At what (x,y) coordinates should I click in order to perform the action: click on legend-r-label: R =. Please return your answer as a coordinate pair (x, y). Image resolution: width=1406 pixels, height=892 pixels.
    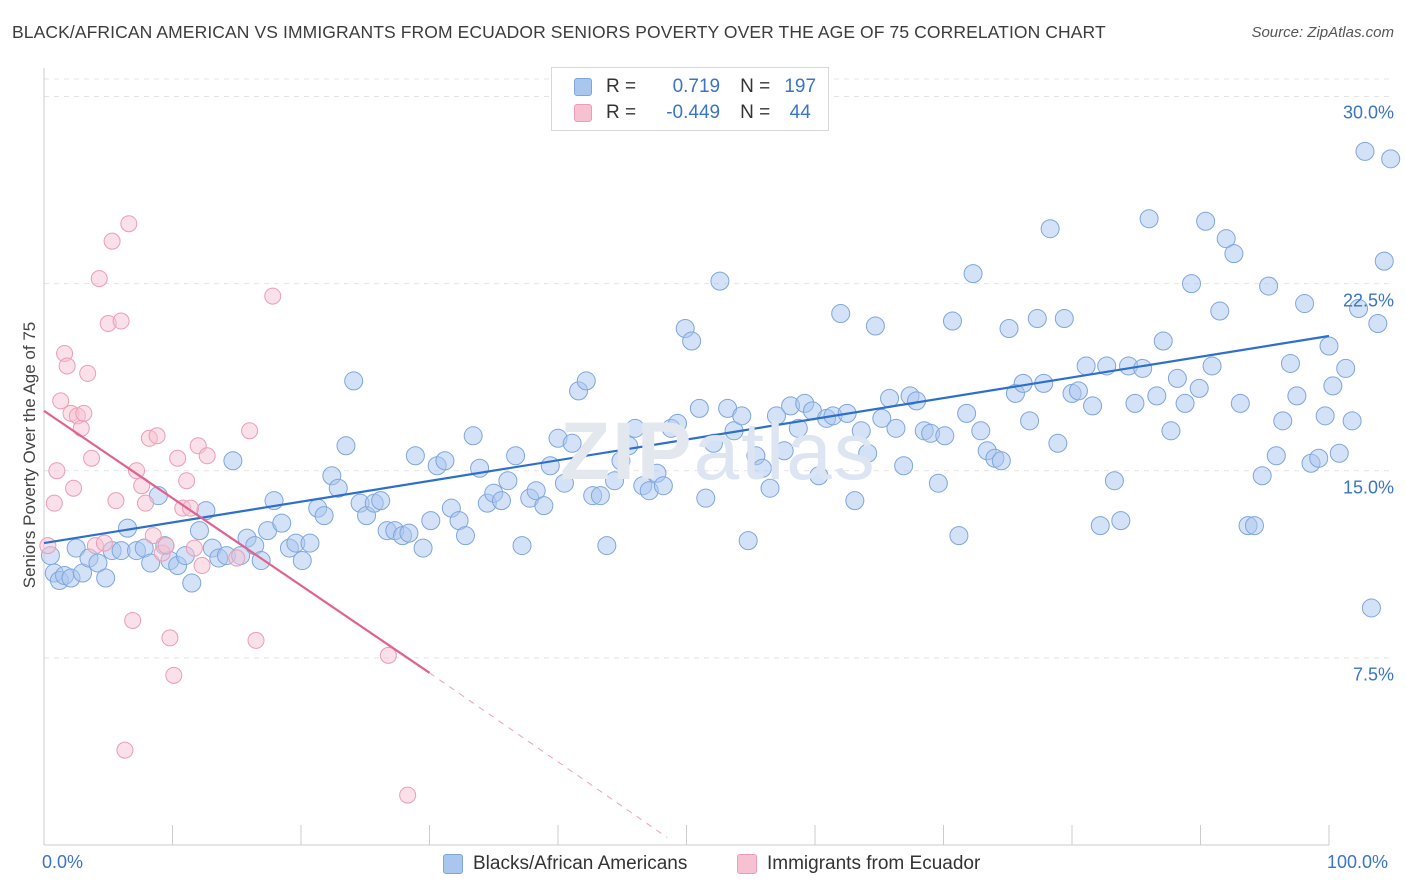
    Looking at the image, I should click on (621, 112).